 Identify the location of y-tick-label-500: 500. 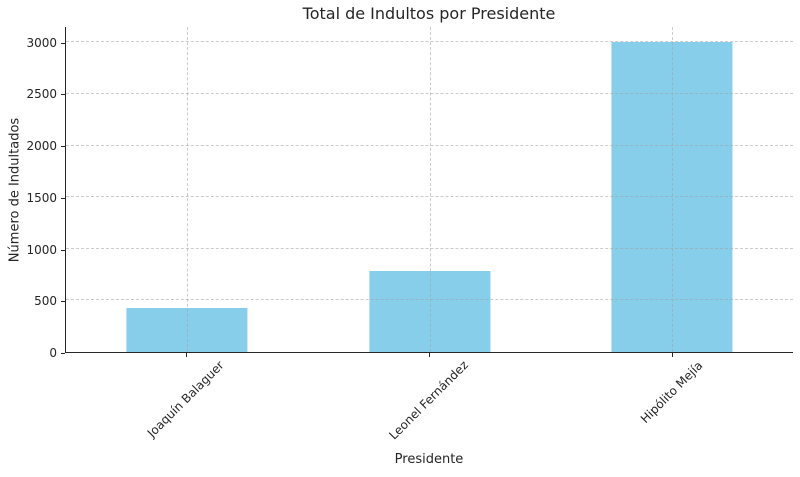
(45, 301).